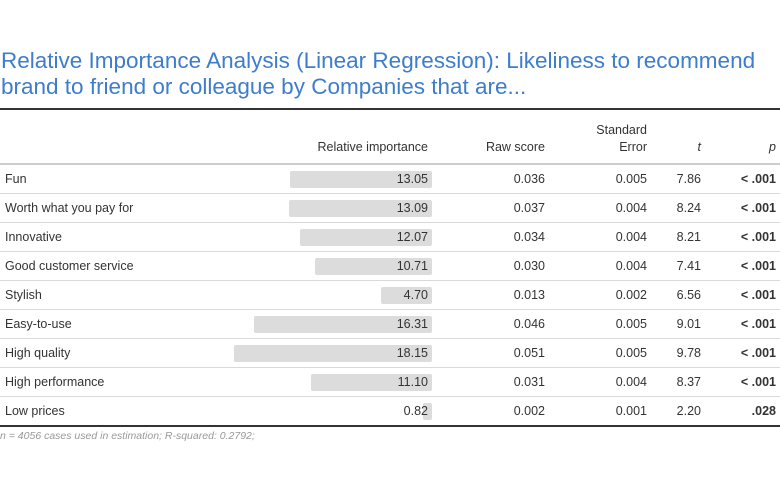 The height and width of the screenshot is (480, 780). I want to click on t-value: 6.56, so click(688, 295).